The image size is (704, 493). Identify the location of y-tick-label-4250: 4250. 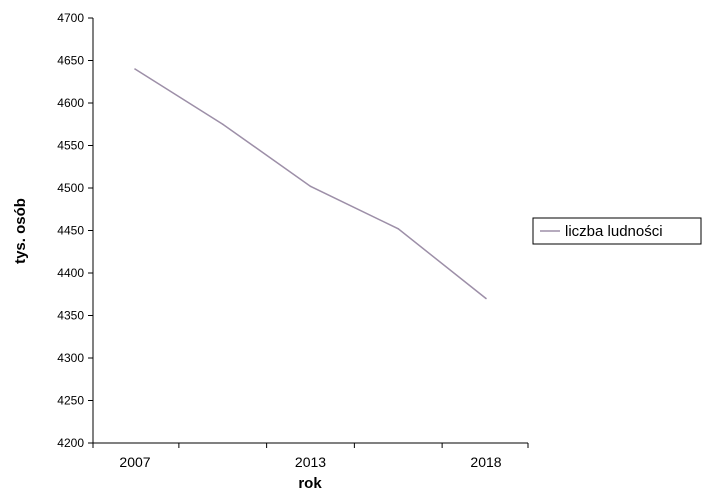
(70, 401).